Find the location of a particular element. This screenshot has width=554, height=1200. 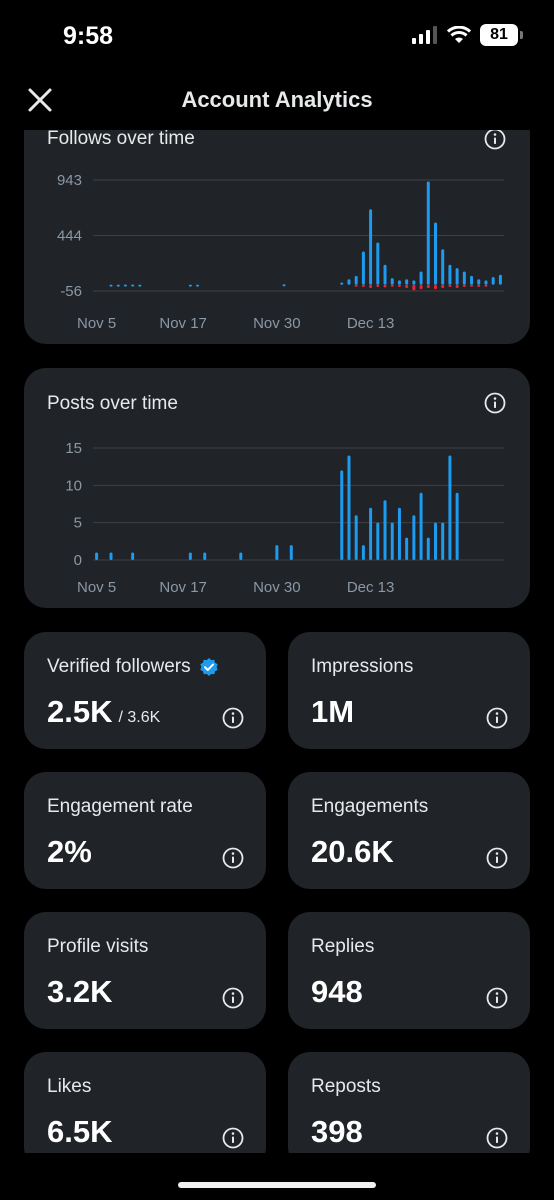

stat-card-engagements: Engagements 20.6K is located at coordinates (409, 830).